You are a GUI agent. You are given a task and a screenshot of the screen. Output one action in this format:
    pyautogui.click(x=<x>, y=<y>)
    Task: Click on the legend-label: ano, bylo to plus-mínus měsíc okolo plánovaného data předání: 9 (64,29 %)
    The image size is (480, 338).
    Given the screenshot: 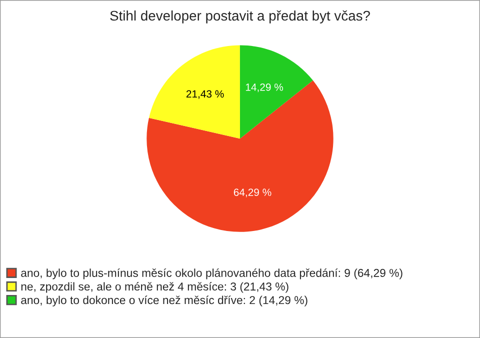 What is the action you would take?
    pyautogui.click(x=211, y=274)
    